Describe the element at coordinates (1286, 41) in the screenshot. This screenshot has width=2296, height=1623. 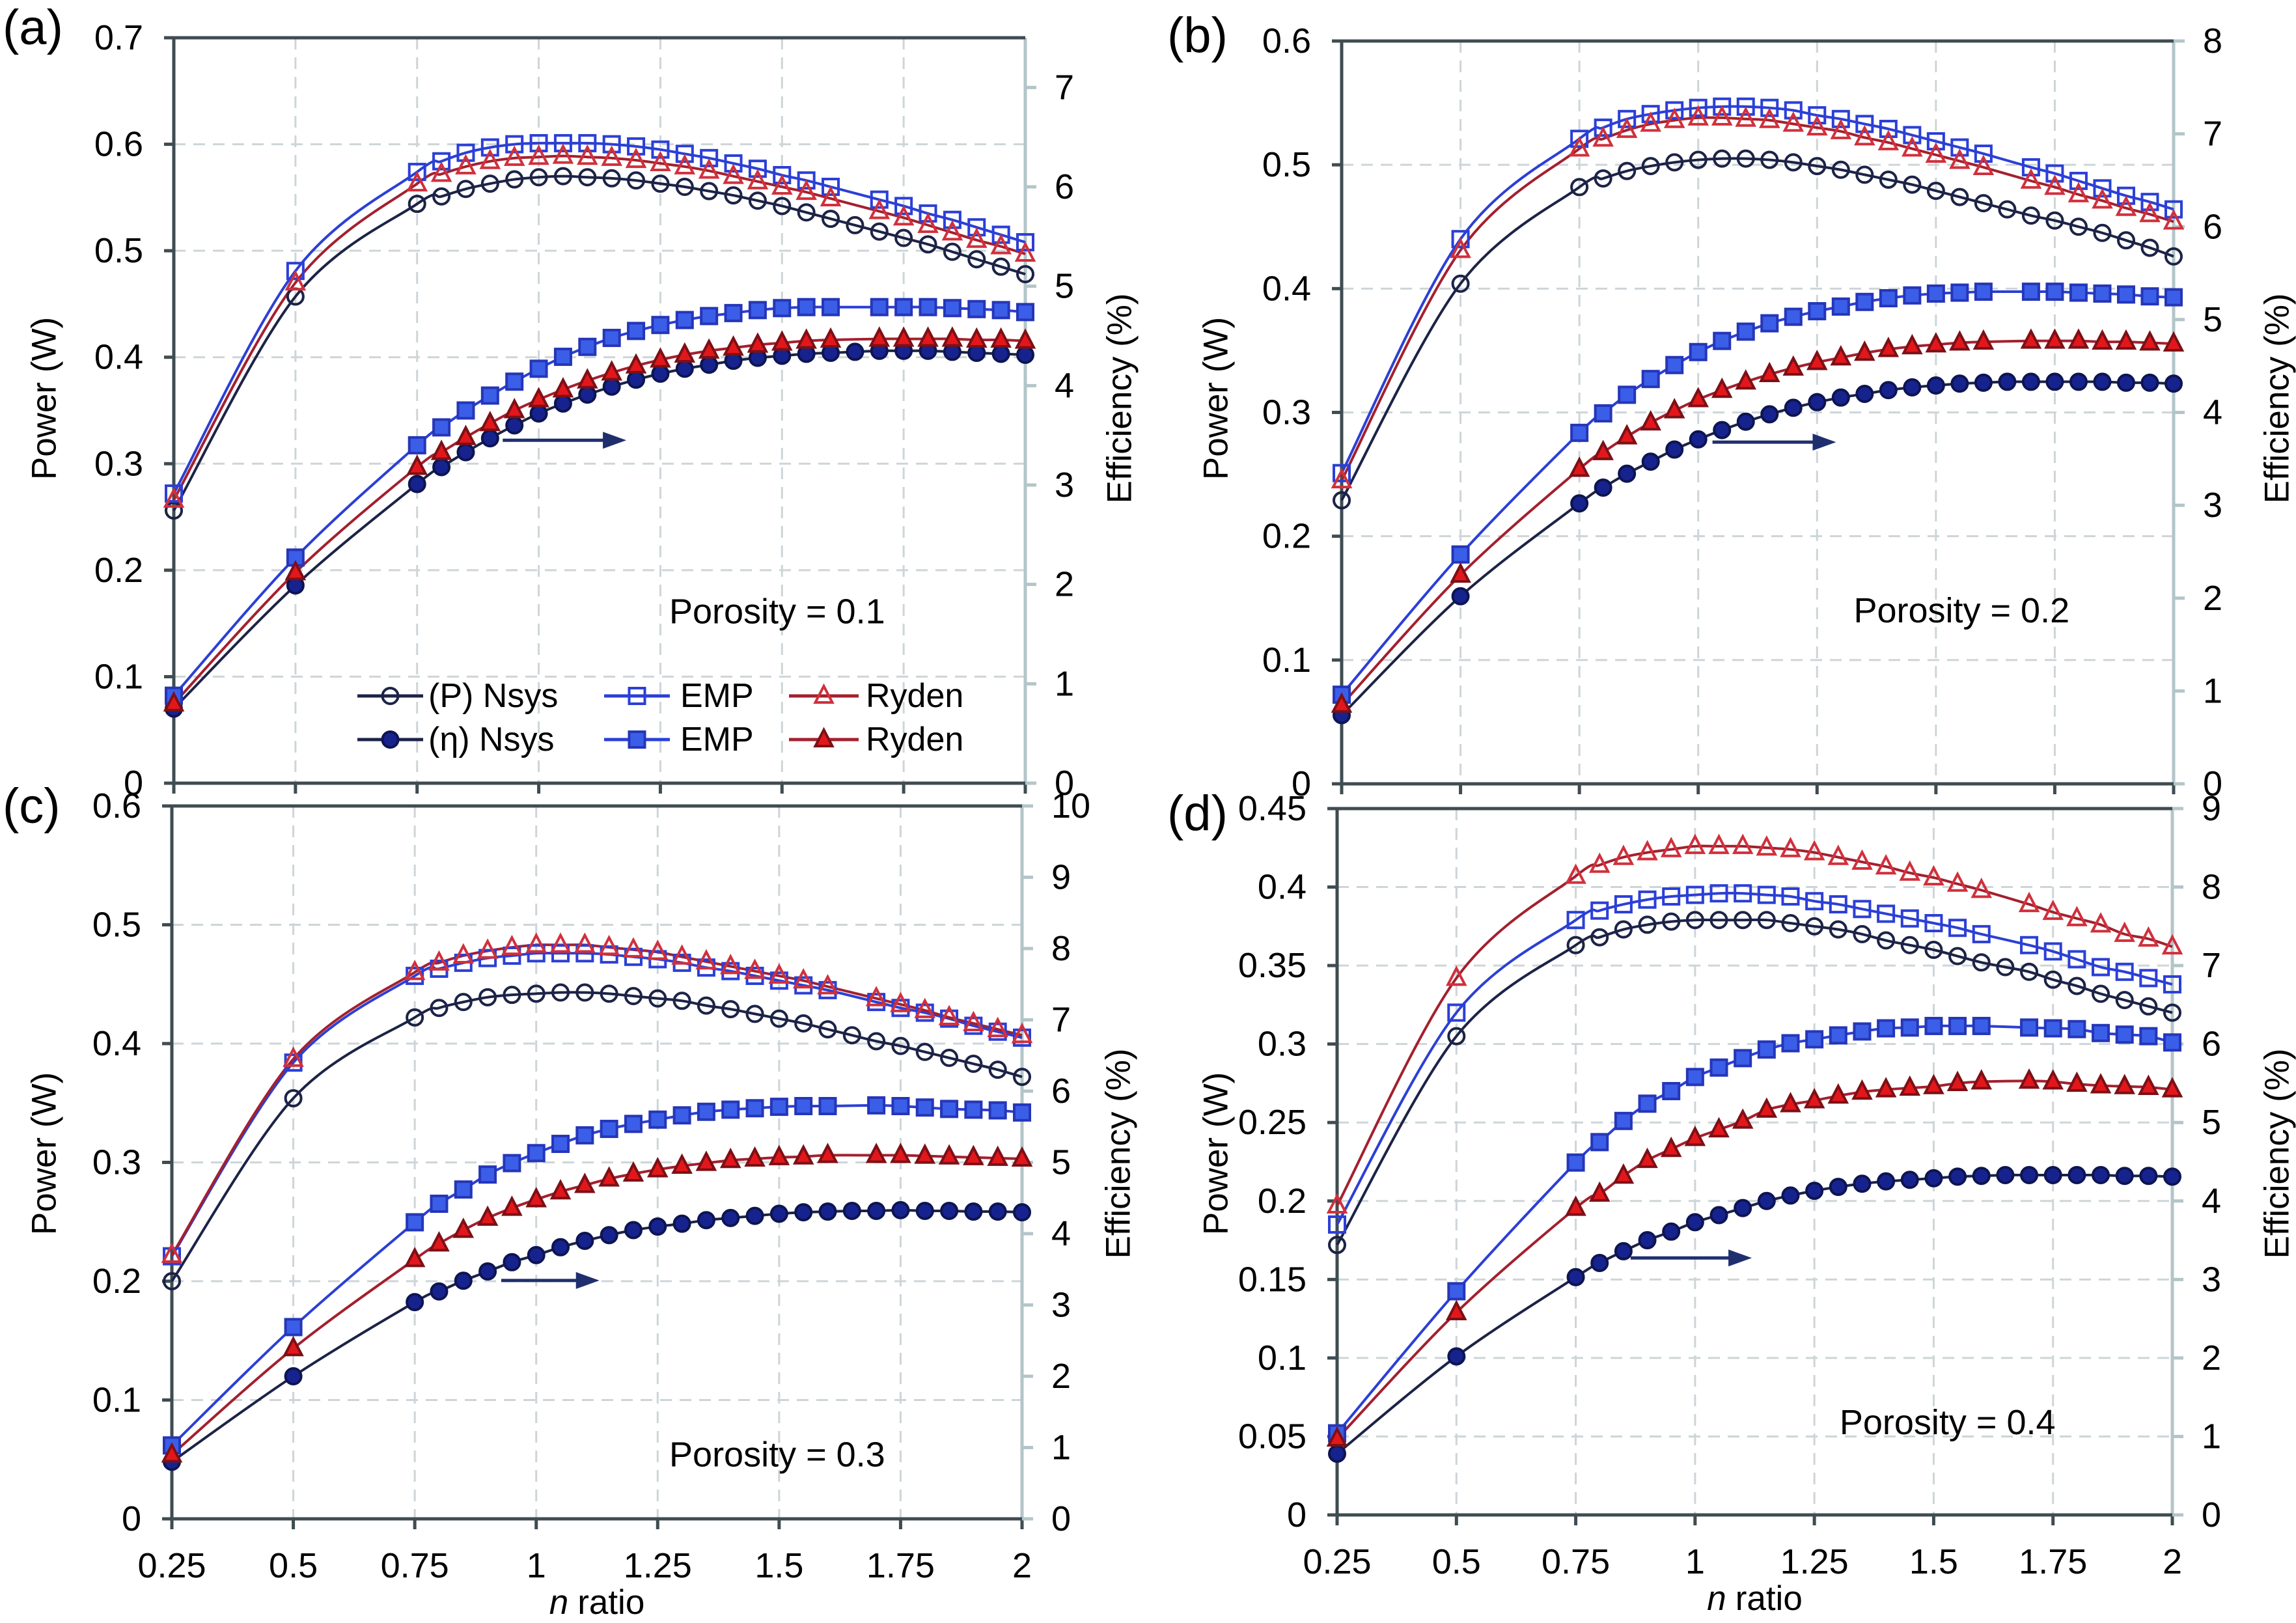
I see `ytick-label-left: 0.6` at that location.